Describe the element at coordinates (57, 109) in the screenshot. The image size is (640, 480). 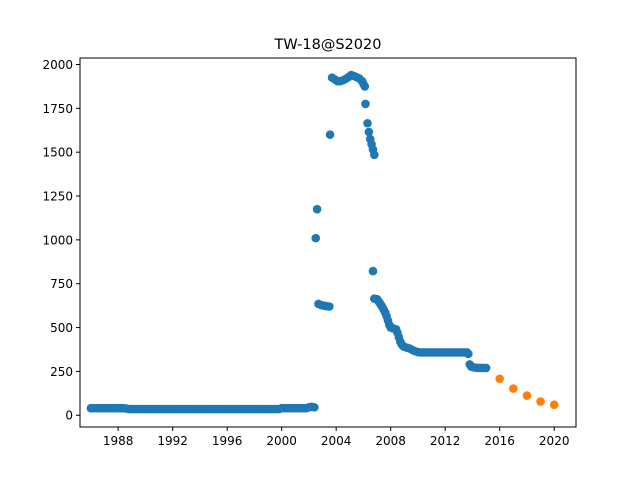
I see `y-tick-label-7: 1750` at that location.